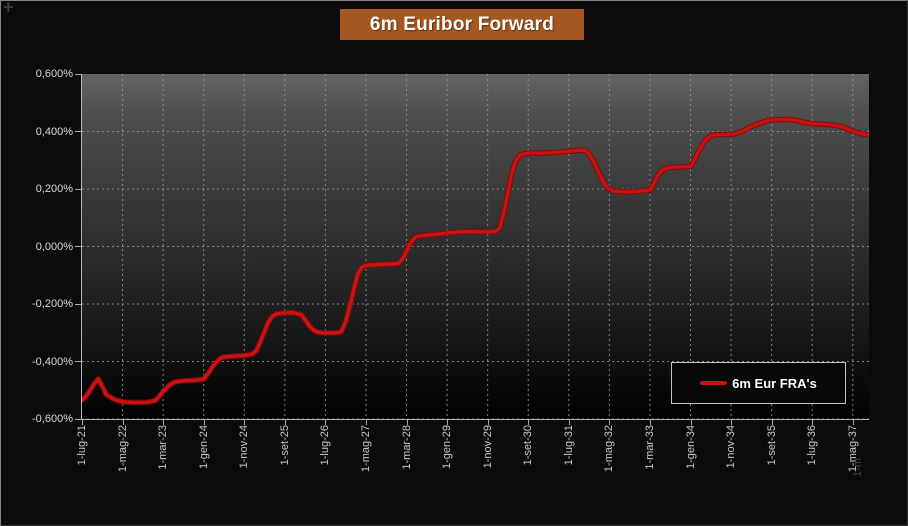  What do you see at coordinates (284, 445) in the screenshot?
I see `x-tick-label: 1-set-25` at bounding box center [284, 445].